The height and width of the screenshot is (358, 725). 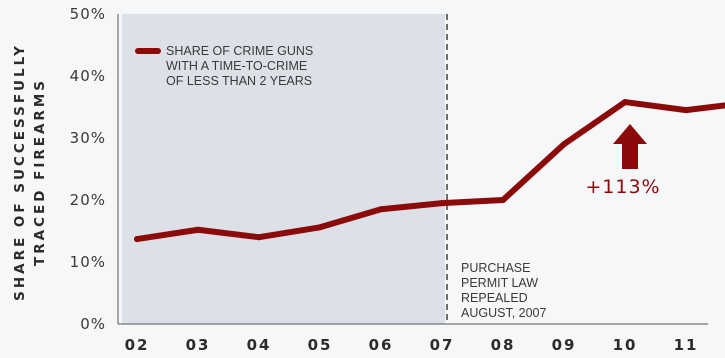 What do you see at coordinates (381, 345) in the screenshot?
I see `x-tick-label: 06` at bounding box center [381, 345].